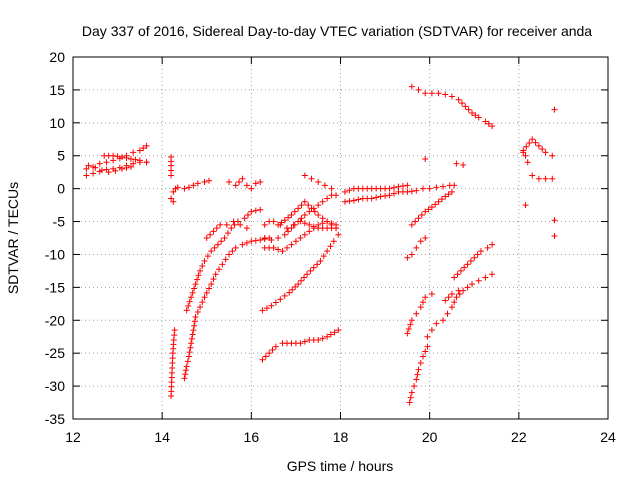  Describe the element at coordinates (341, 437) in the screenshot. I see `x-tick-label: 18` at that location.